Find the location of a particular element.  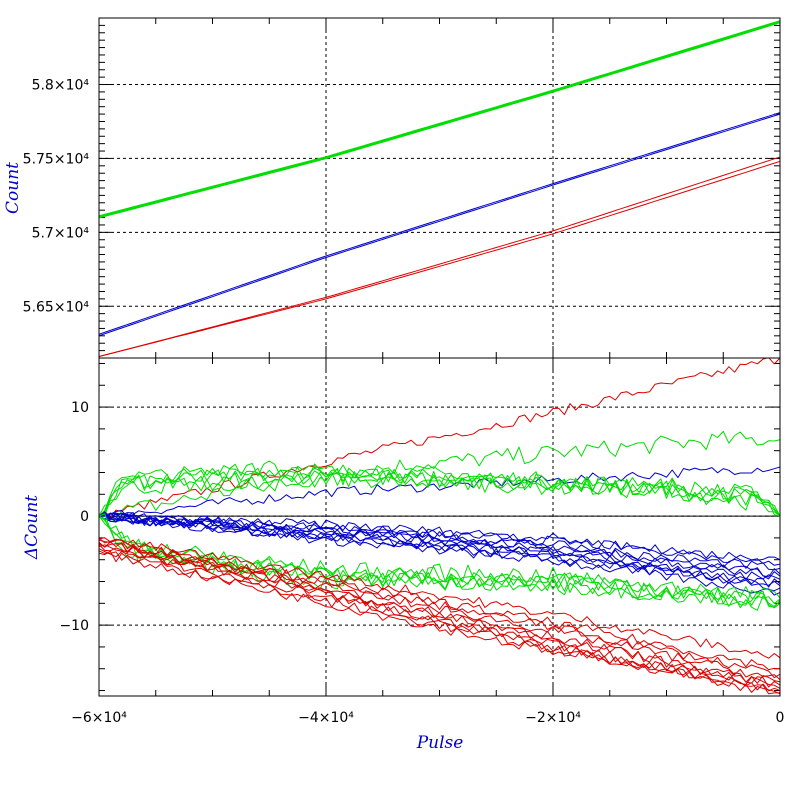

x-axis-title: Pulse is located at coordinates (440, 743).